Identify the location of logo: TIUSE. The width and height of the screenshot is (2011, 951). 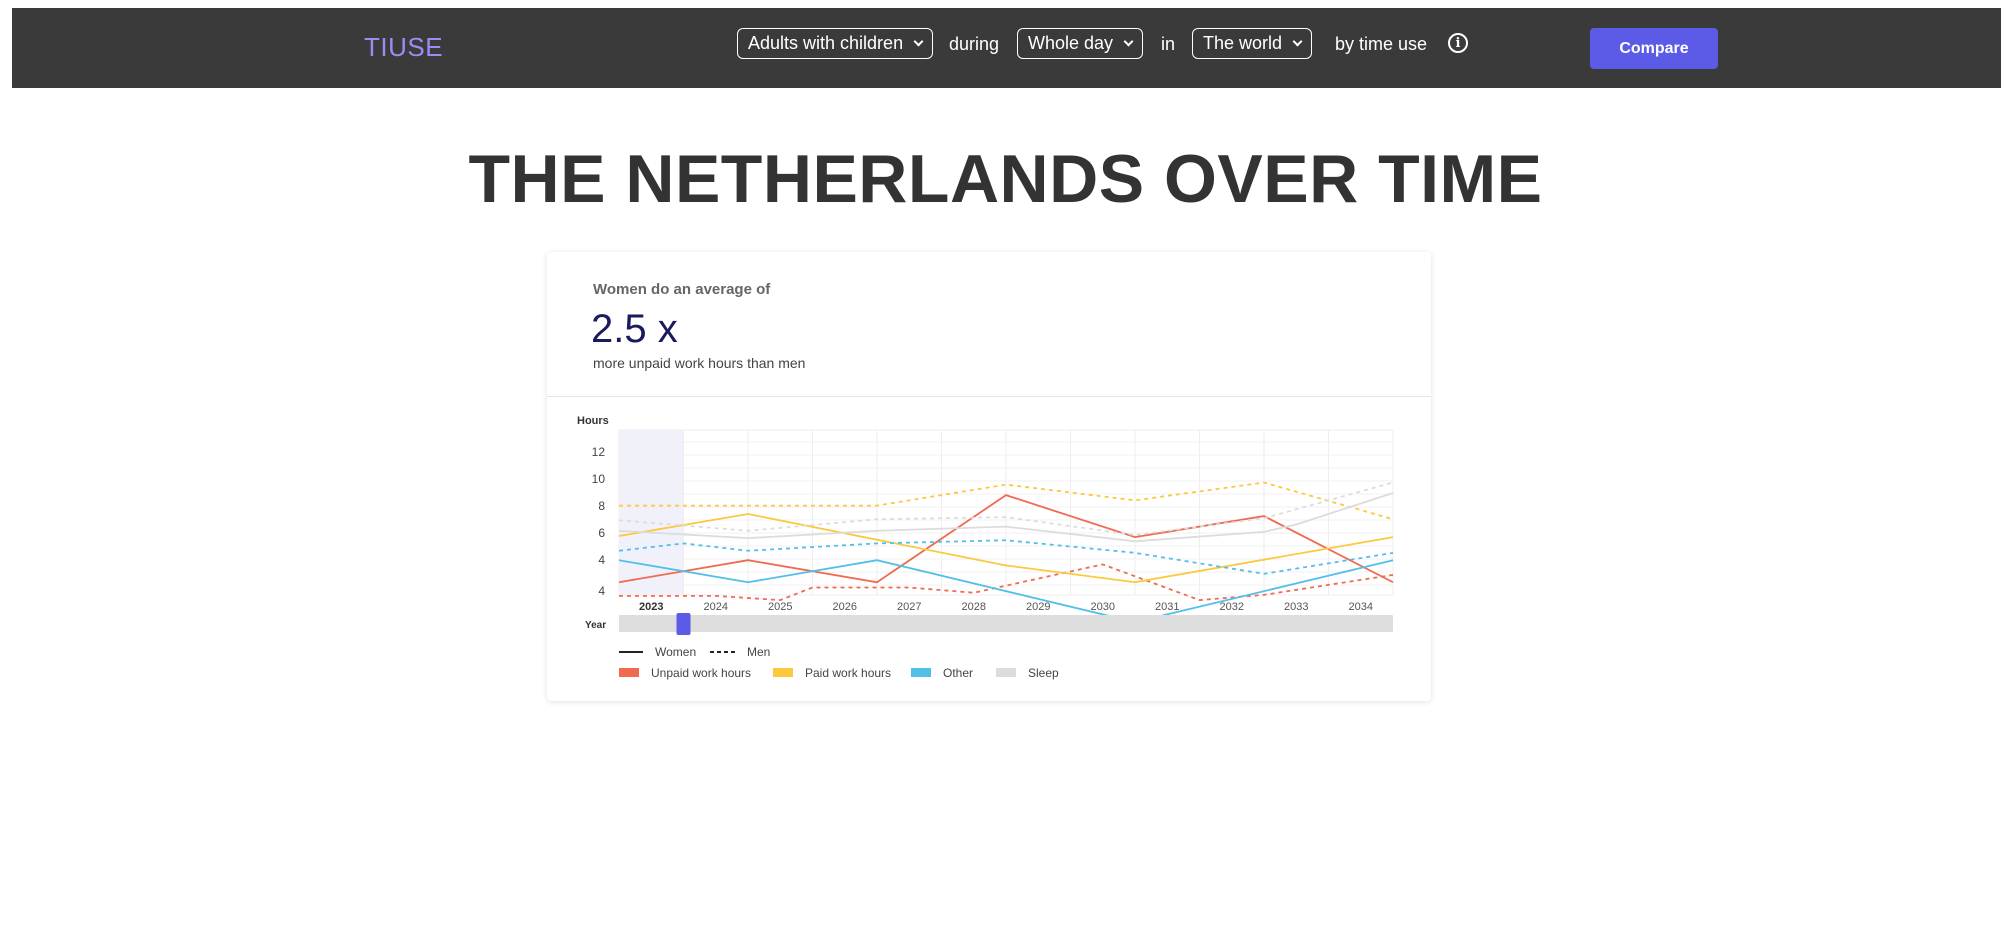
(404, 47).